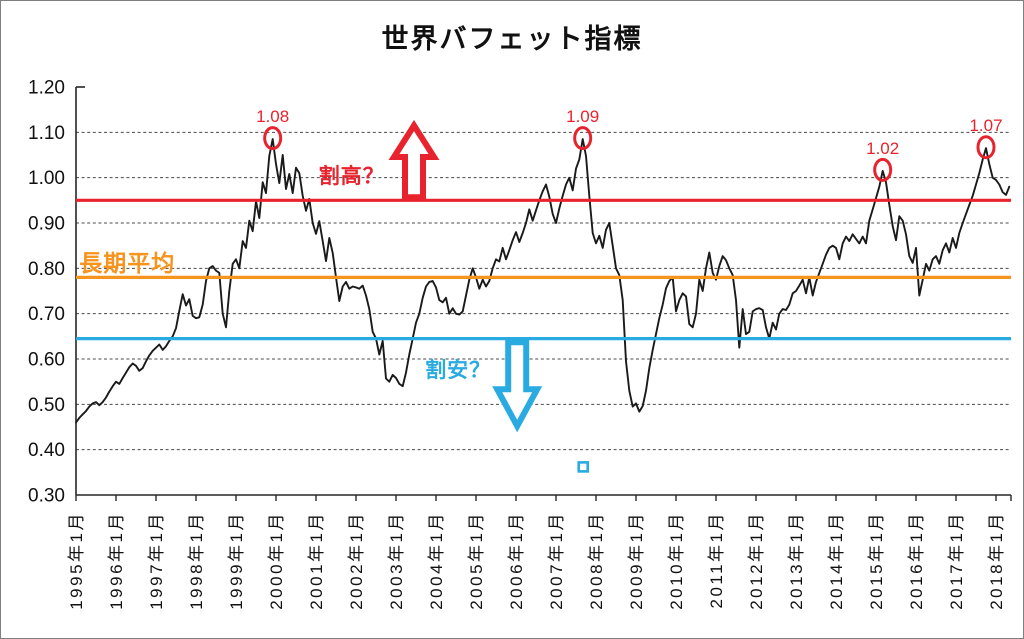 The image size is (1024, 639). Describe the element at coordinates (996, 560) in the screenshot. I see `x-tick-label: 2018年1月` at that location.